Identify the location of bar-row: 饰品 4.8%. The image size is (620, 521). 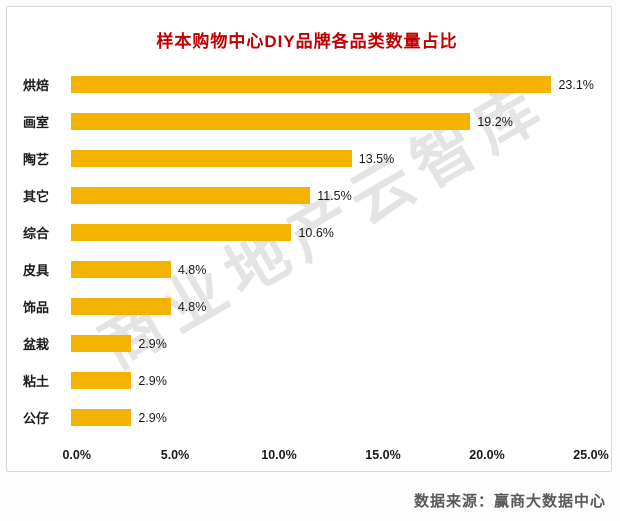
(307, 306).